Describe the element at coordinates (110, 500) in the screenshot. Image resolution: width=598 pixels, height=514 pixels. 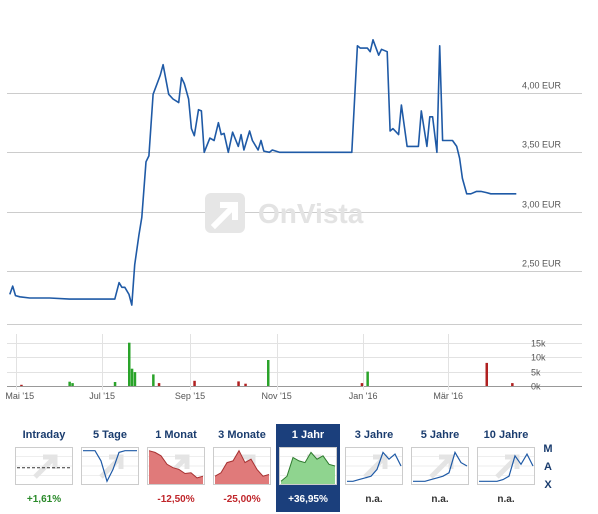
I see `range-change` at that location.